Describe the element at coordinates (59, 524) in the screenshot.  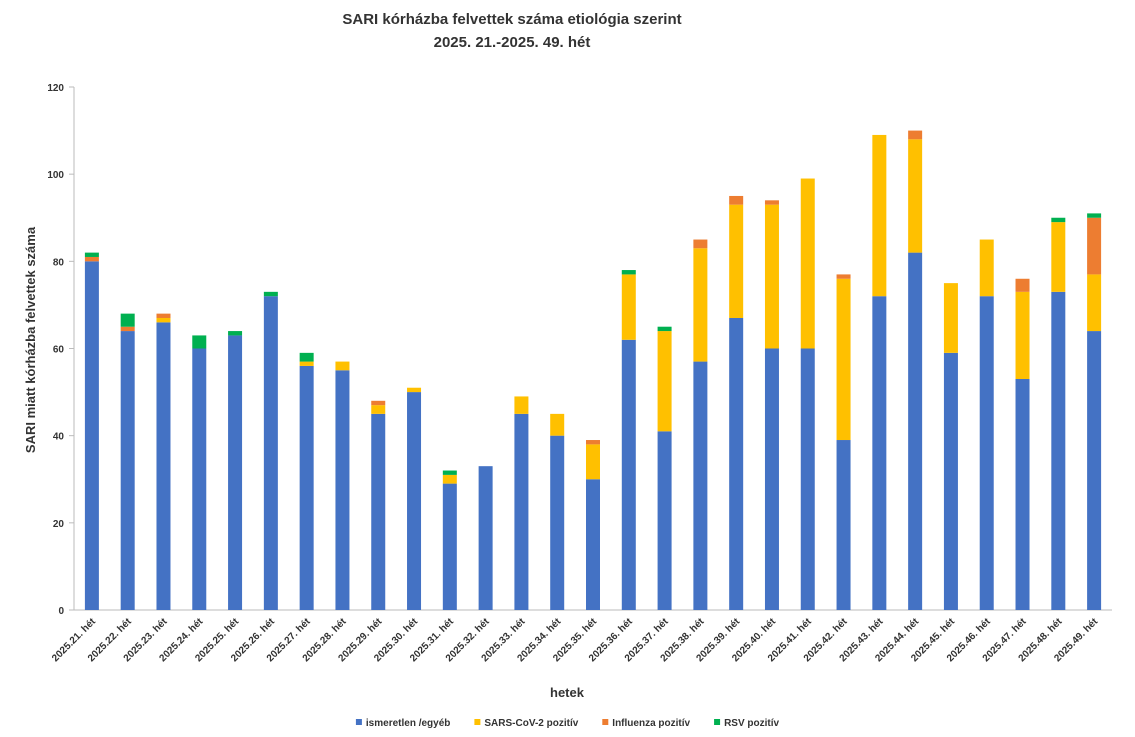
I see `y-tick-label: 20` at that location.